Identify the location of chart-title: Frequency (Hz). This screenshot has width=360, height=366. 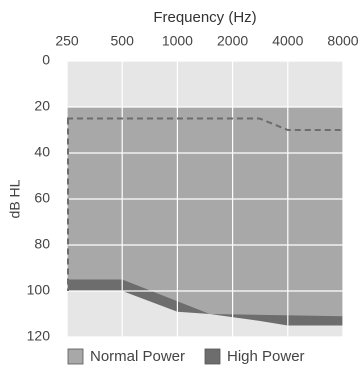
(204, 17).